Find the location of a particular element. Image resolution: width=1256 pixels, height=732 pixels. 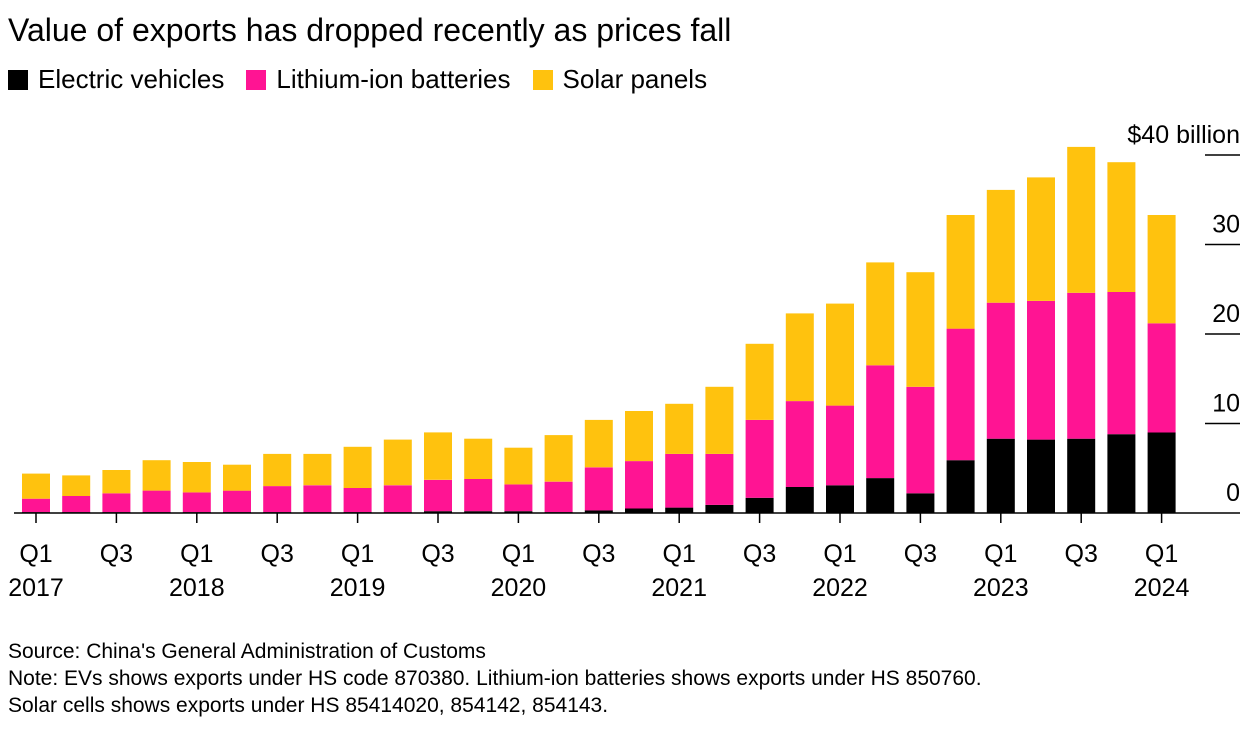

legend-label-solar-panels: Solar panels is located at coordinates (635, 79).